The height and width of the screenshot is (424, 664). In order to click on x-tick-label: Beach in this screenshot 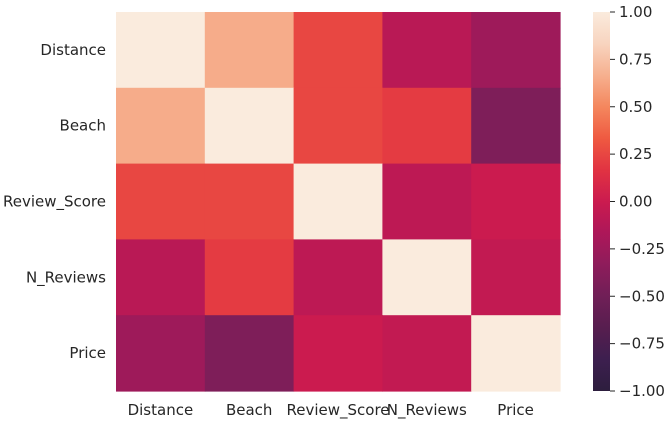, I will do `click(249, 410)`.